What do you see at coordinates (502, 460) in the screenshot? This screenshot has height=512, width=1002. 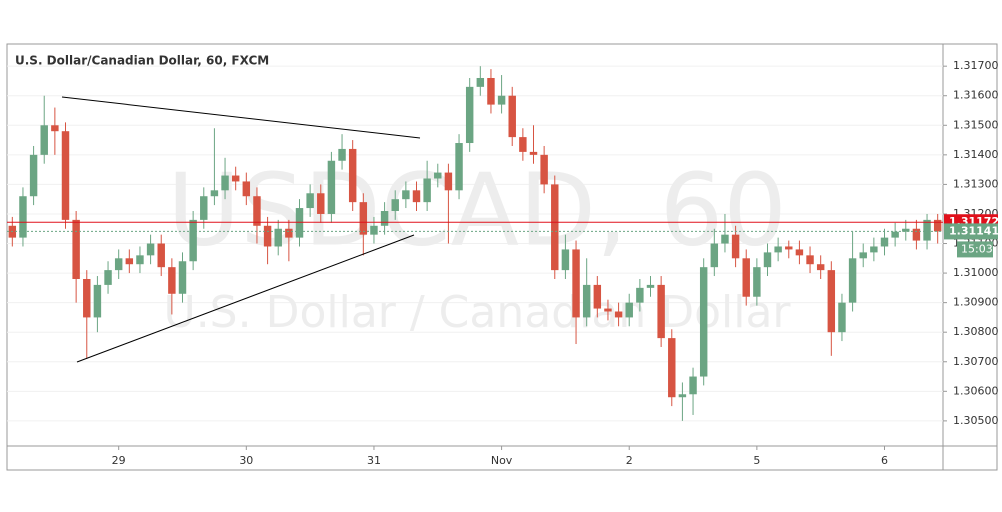 I see `x-tick-label: Nov` at bounding box center [502, 460].